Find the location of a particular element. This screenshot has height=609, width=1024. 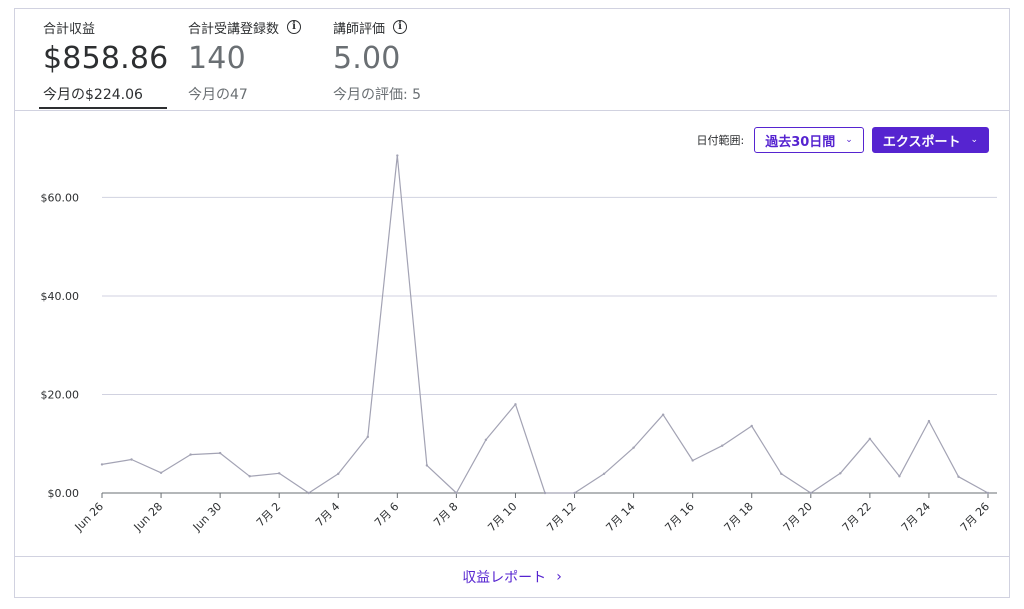

date-range-label: 日付範囲: is located at coordinates (720, 140).